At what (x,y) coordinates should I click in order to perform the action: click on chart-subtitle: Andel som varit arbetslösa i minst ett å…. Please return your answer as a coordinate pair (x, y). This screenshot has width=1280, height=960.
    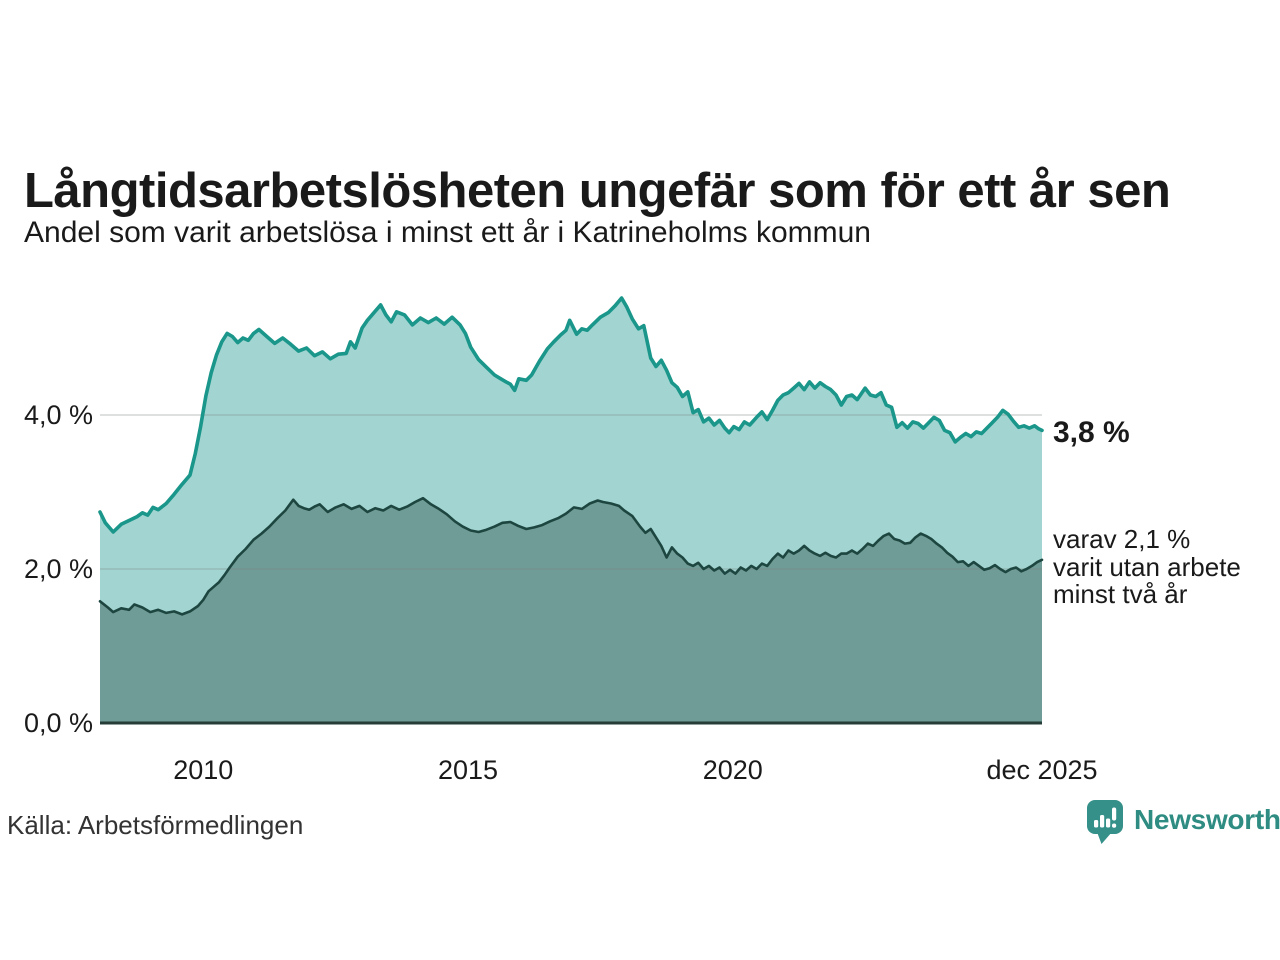
    Looking at the image, I should click on (447, 232).